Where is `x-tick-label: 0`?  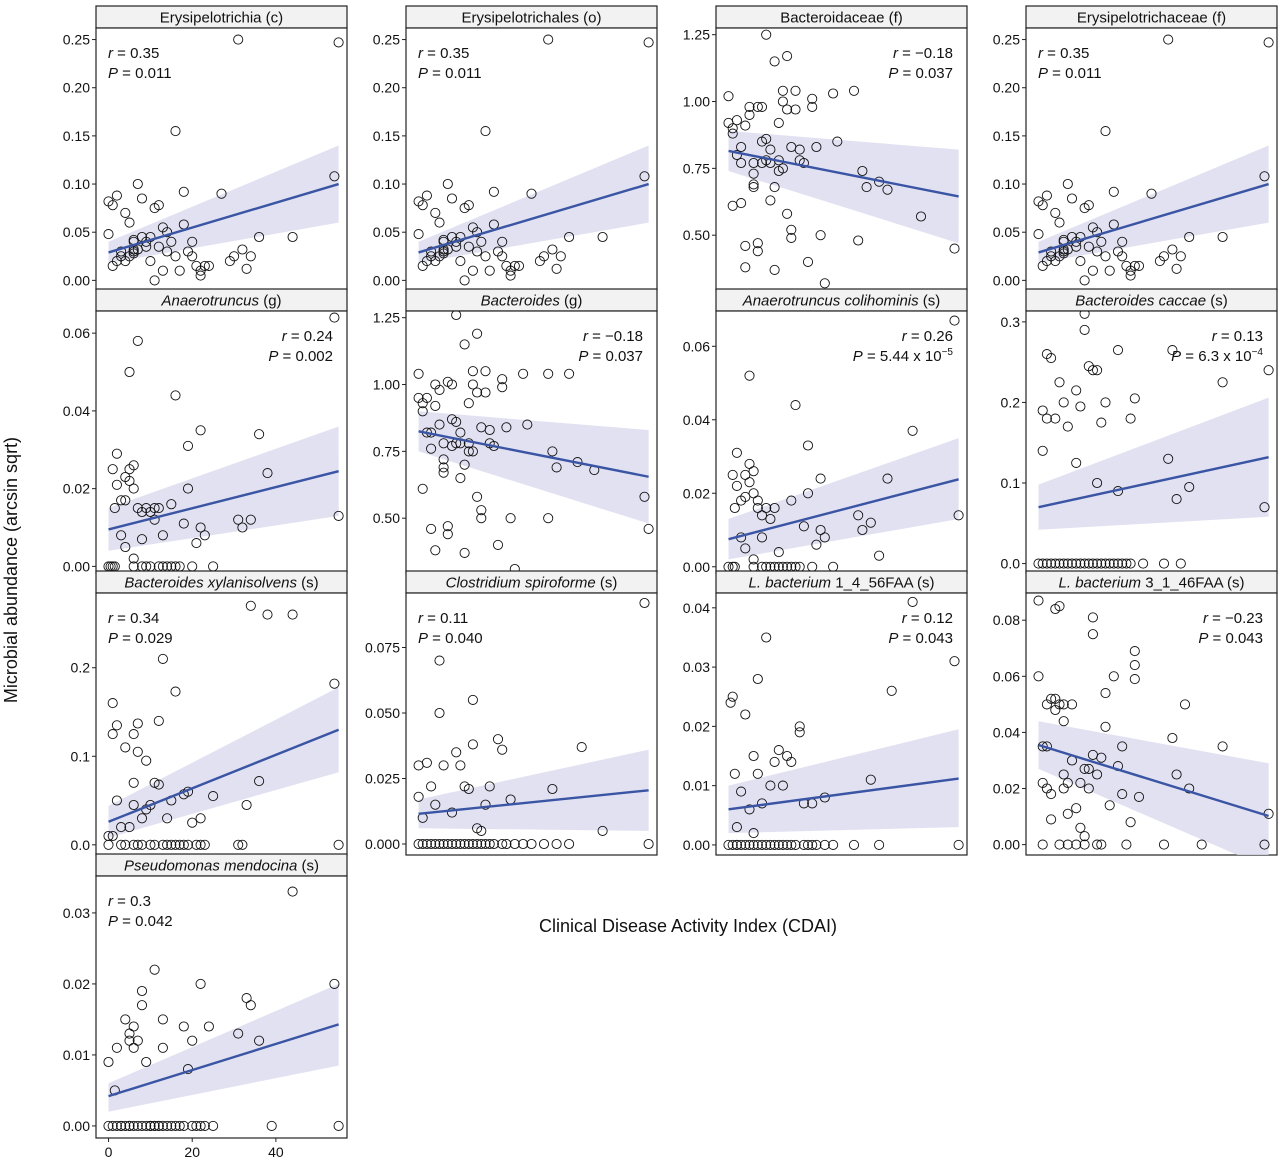
x-tick-label: 0 is located at coordinates (109, 1150).